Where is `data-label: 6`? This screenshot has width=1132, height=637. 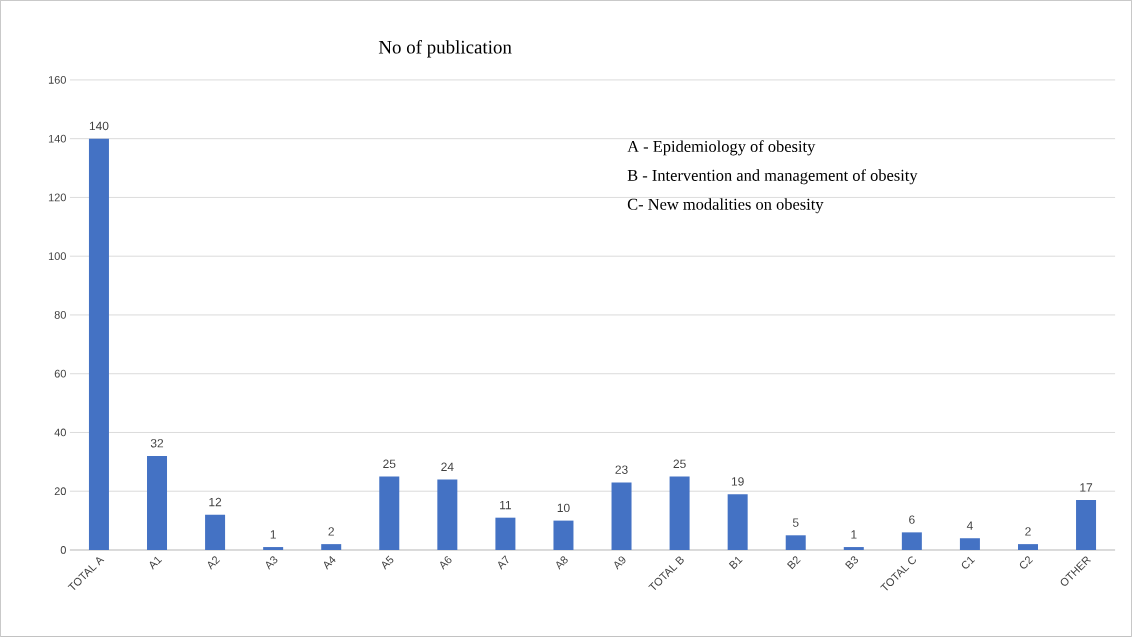 data-label: 6 is located at coordinates (912, 519).